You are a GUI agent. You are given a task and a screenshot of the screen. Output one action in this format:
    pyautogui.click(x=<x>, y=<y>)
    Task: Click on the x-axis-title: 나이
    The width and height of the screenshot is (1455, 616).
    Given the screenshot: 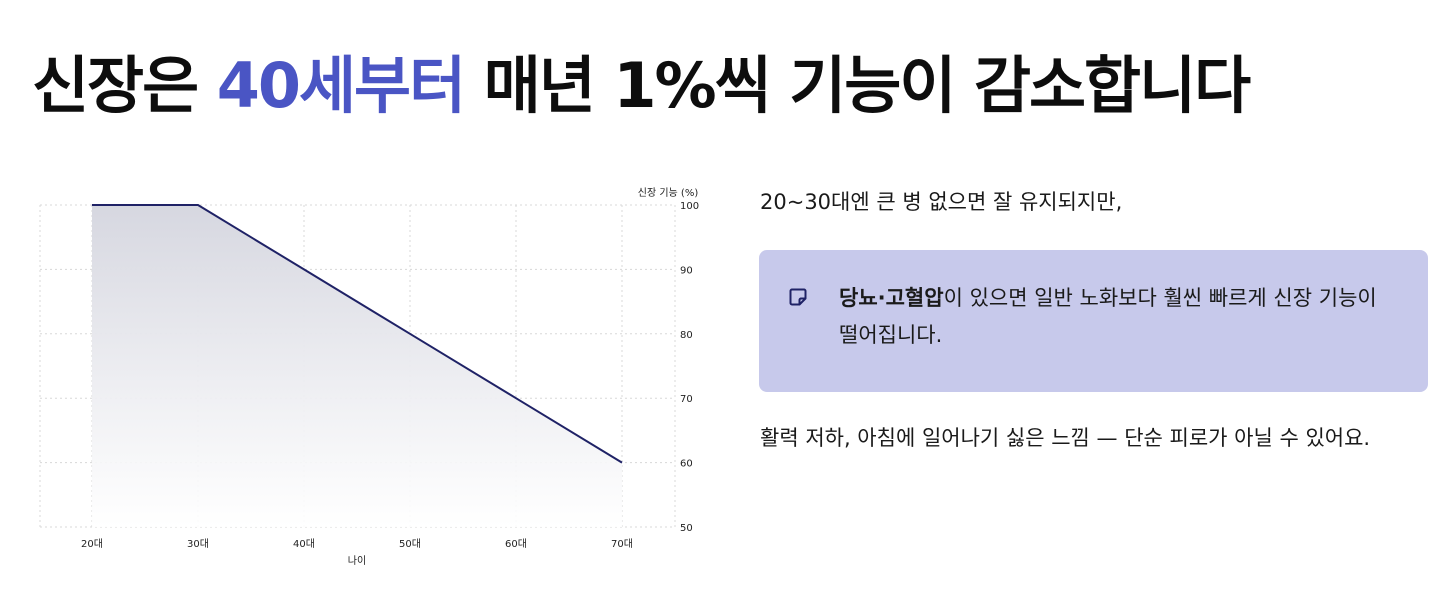 What is the action you would take?
    pyautogui.click(x=357, y=561)
    